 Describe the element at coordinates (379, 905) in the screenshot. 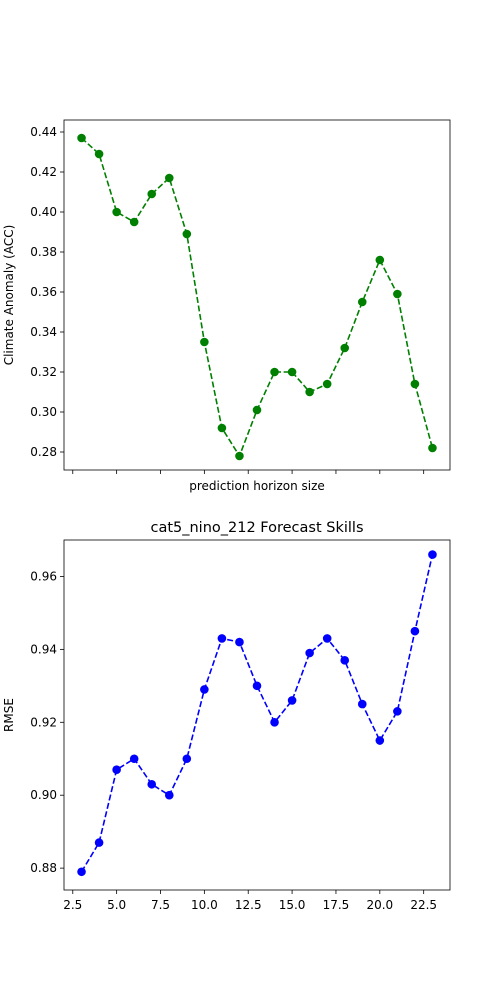

I see `x-tick-label: 20.0` at that location.